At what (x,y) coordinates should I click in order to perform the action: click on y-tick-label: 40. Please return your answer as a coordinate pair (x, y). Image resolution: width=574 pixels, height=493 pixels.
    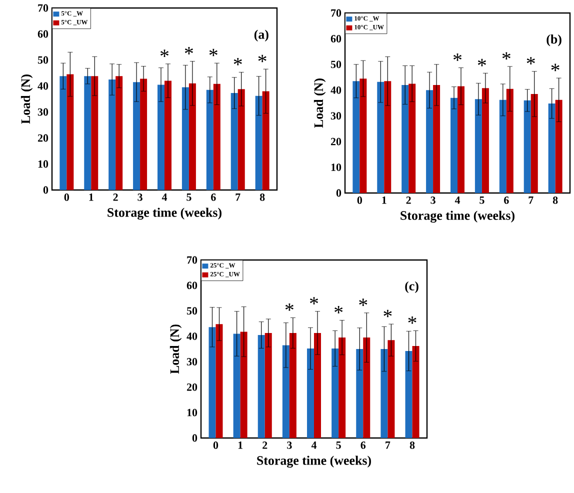
    Looking at the image, I should click on (192, 336).